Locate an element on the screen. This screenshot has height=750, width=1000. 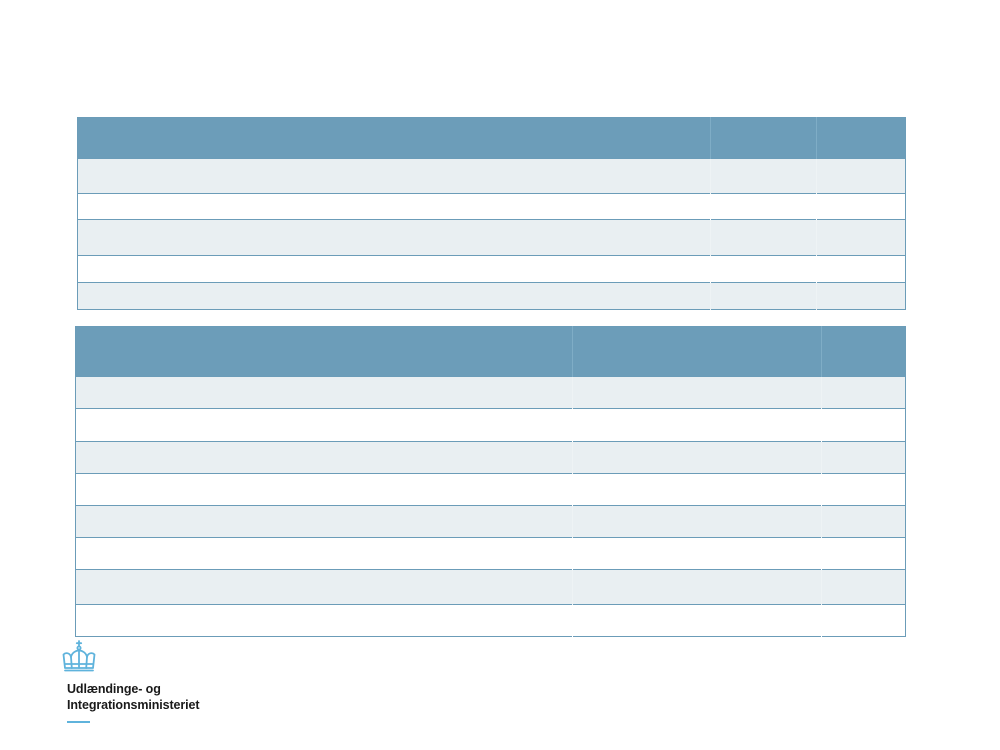
accent-divider is located at coordinates (78, 722).